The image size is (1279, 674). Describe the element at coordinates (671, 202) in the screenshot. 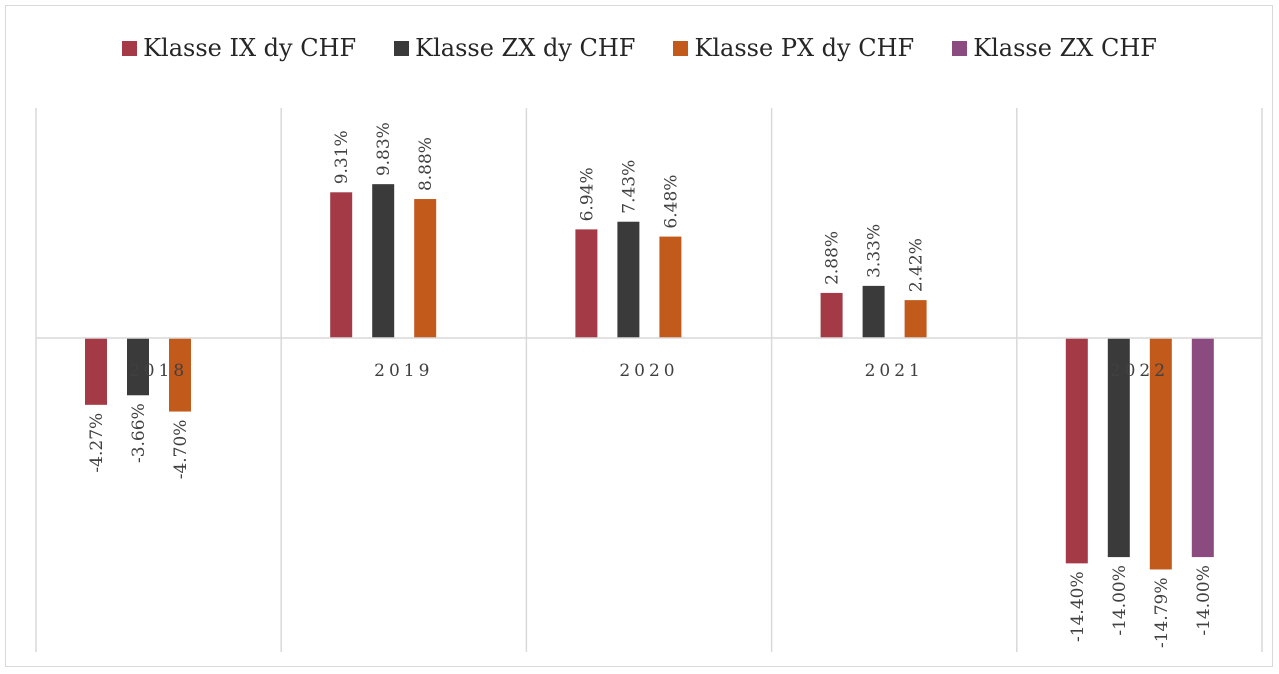

I see `data-label-2020-series-2: 6.48%` at that location.